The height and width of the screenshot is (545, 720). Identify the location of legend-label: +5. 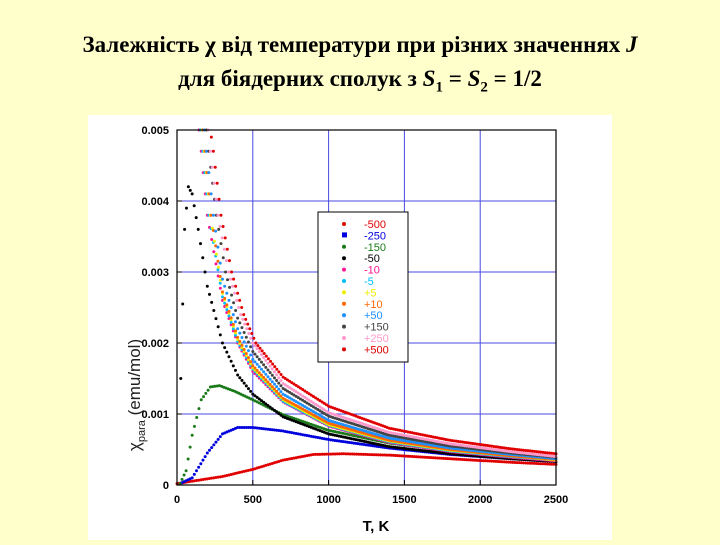
(370, 293).